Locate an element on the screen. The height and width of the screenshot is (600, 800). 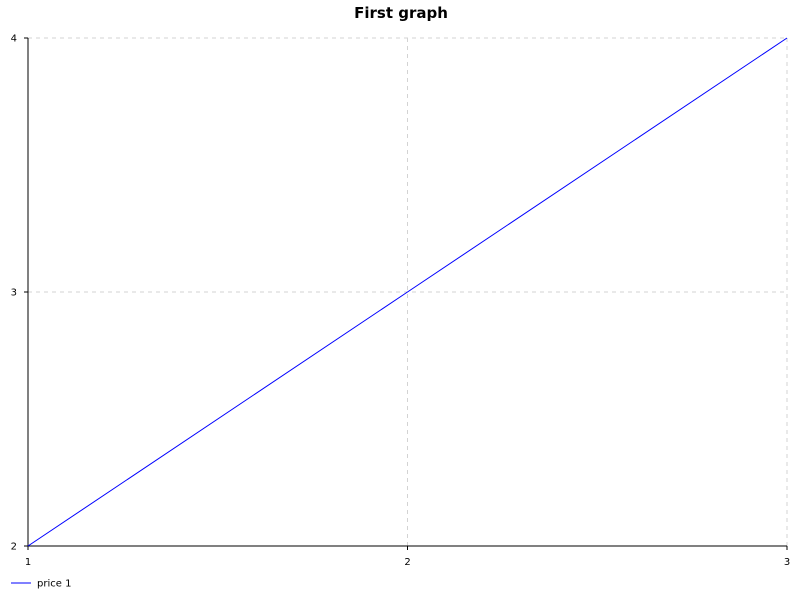
y-tick-label: 3 is located at coordinates (14, 293).